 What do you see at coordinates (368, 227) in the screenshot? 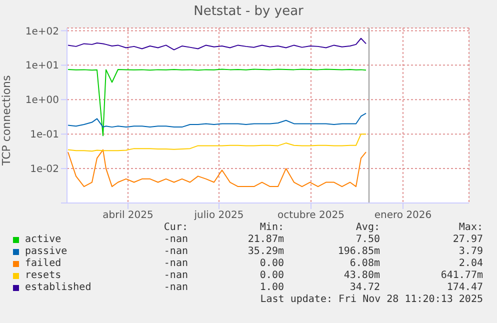
I see `text: Avg:` at bounding box center [368, 227].